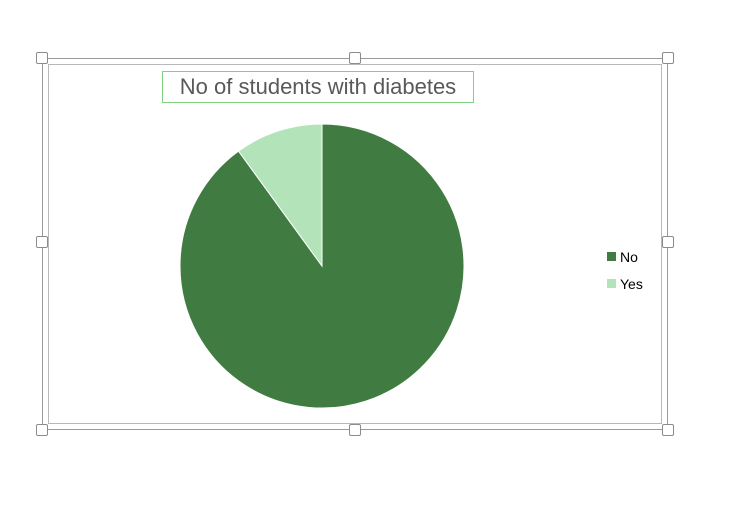  I want to click on chart-title: No of students with diabetes, so click(318, 87).